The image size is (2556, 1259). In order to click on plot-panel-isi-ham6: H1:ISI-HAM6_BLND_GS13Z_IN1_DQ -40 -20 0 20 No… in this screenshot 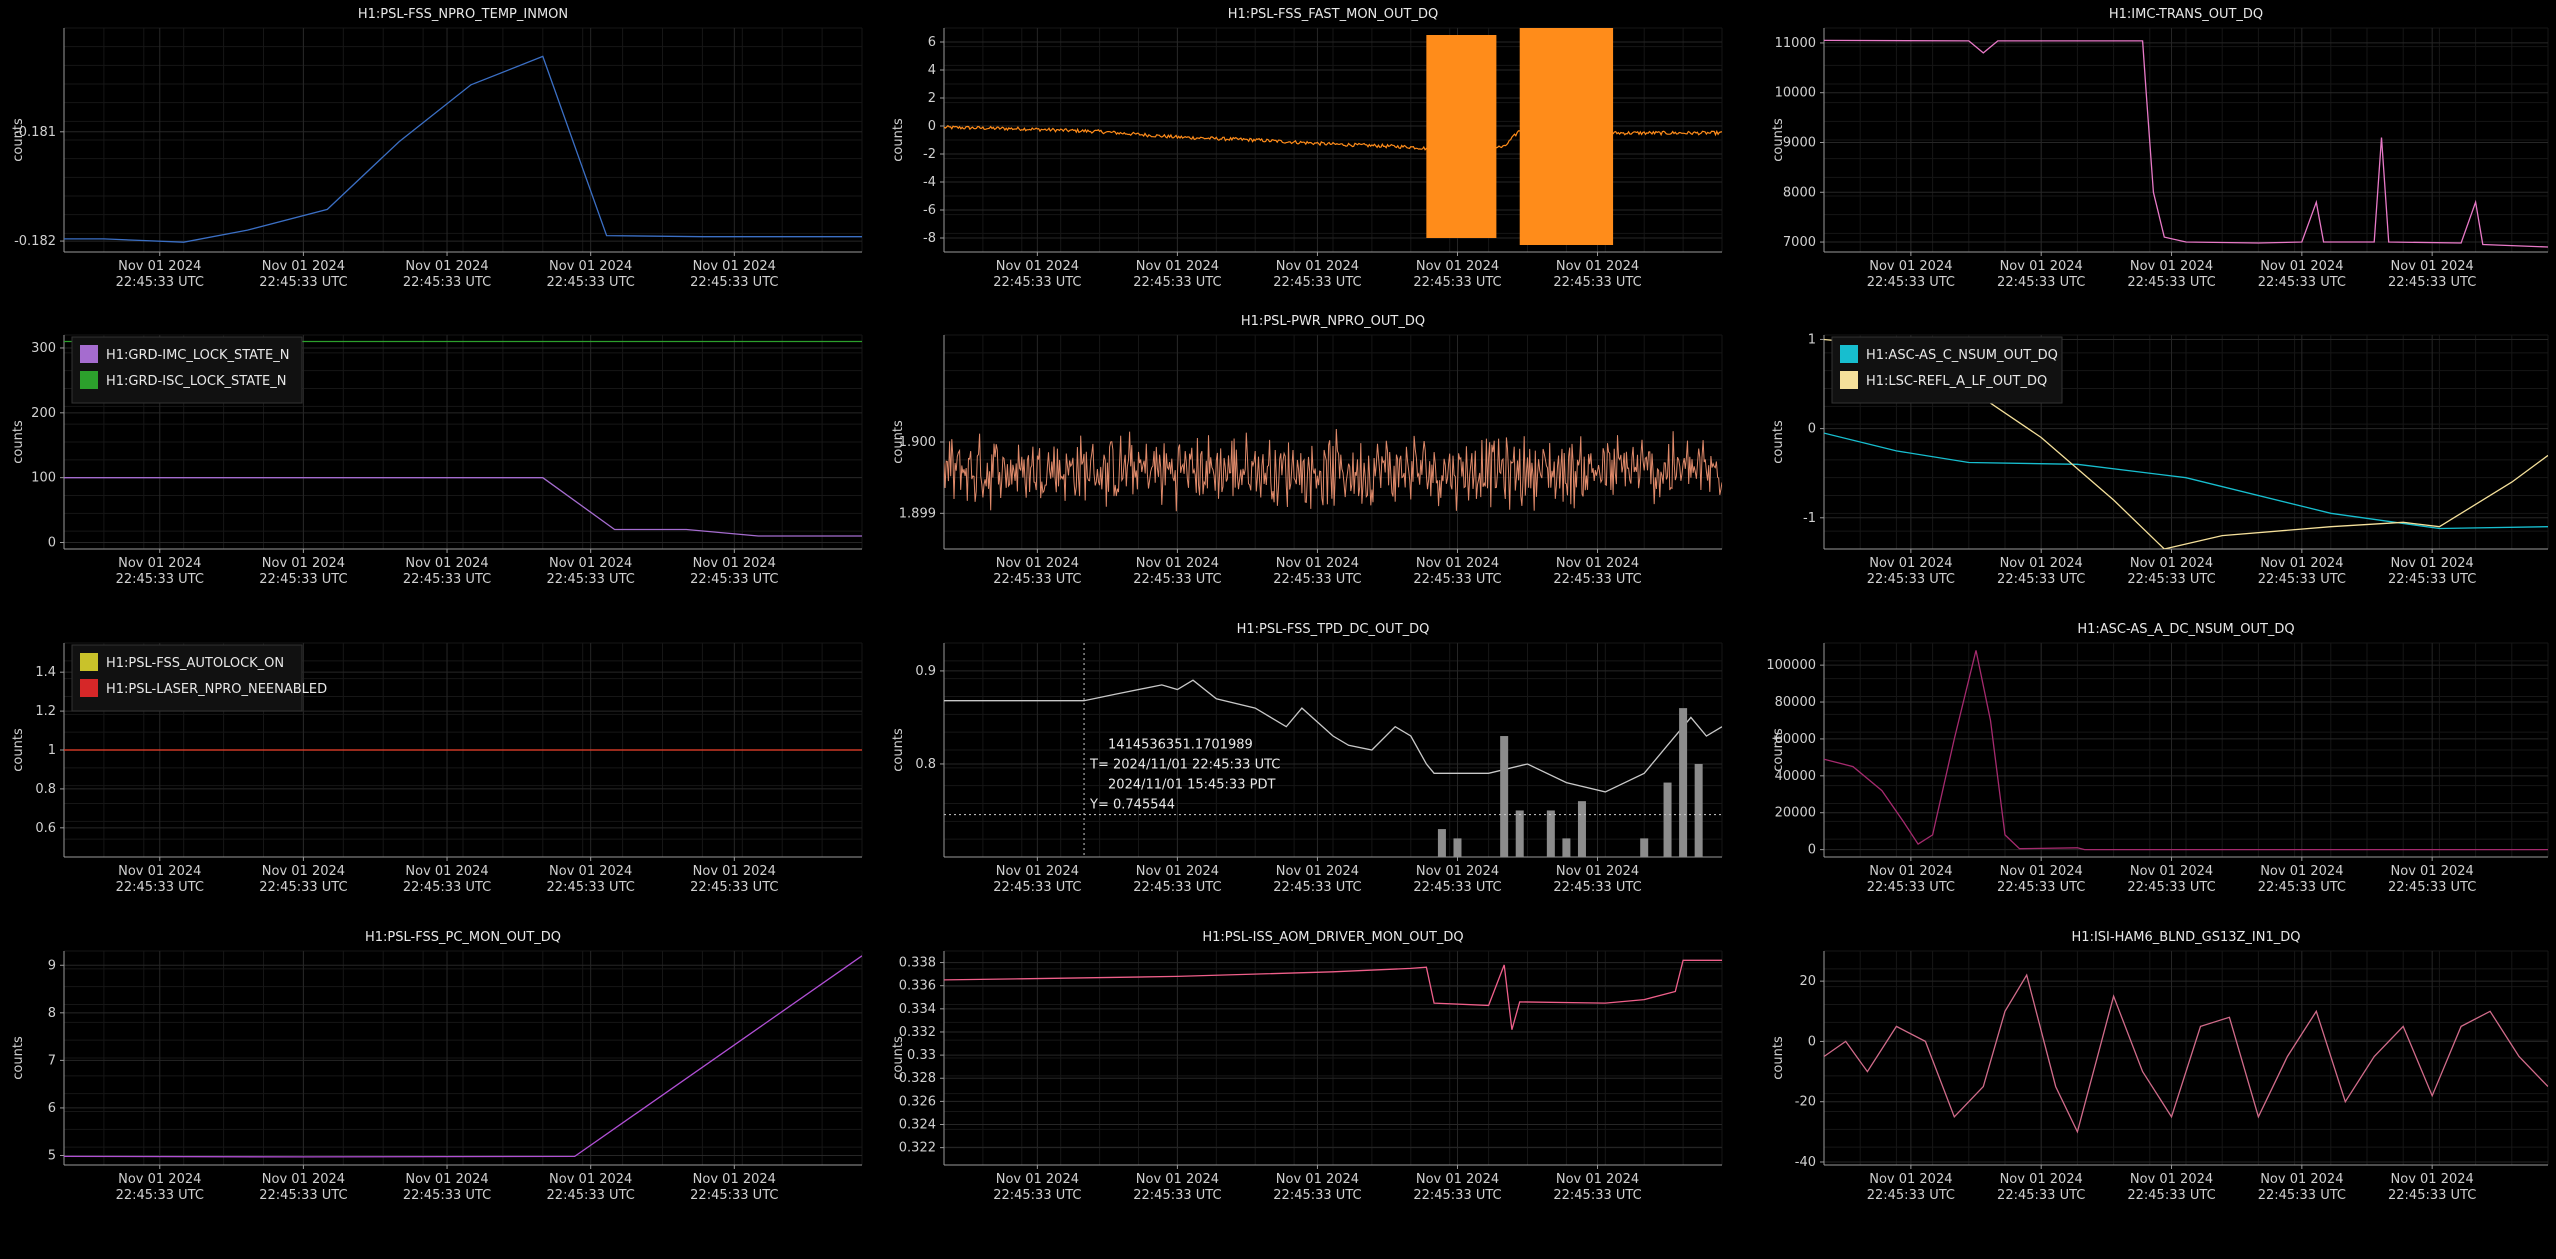, I will do `click(2158, 1073)`.